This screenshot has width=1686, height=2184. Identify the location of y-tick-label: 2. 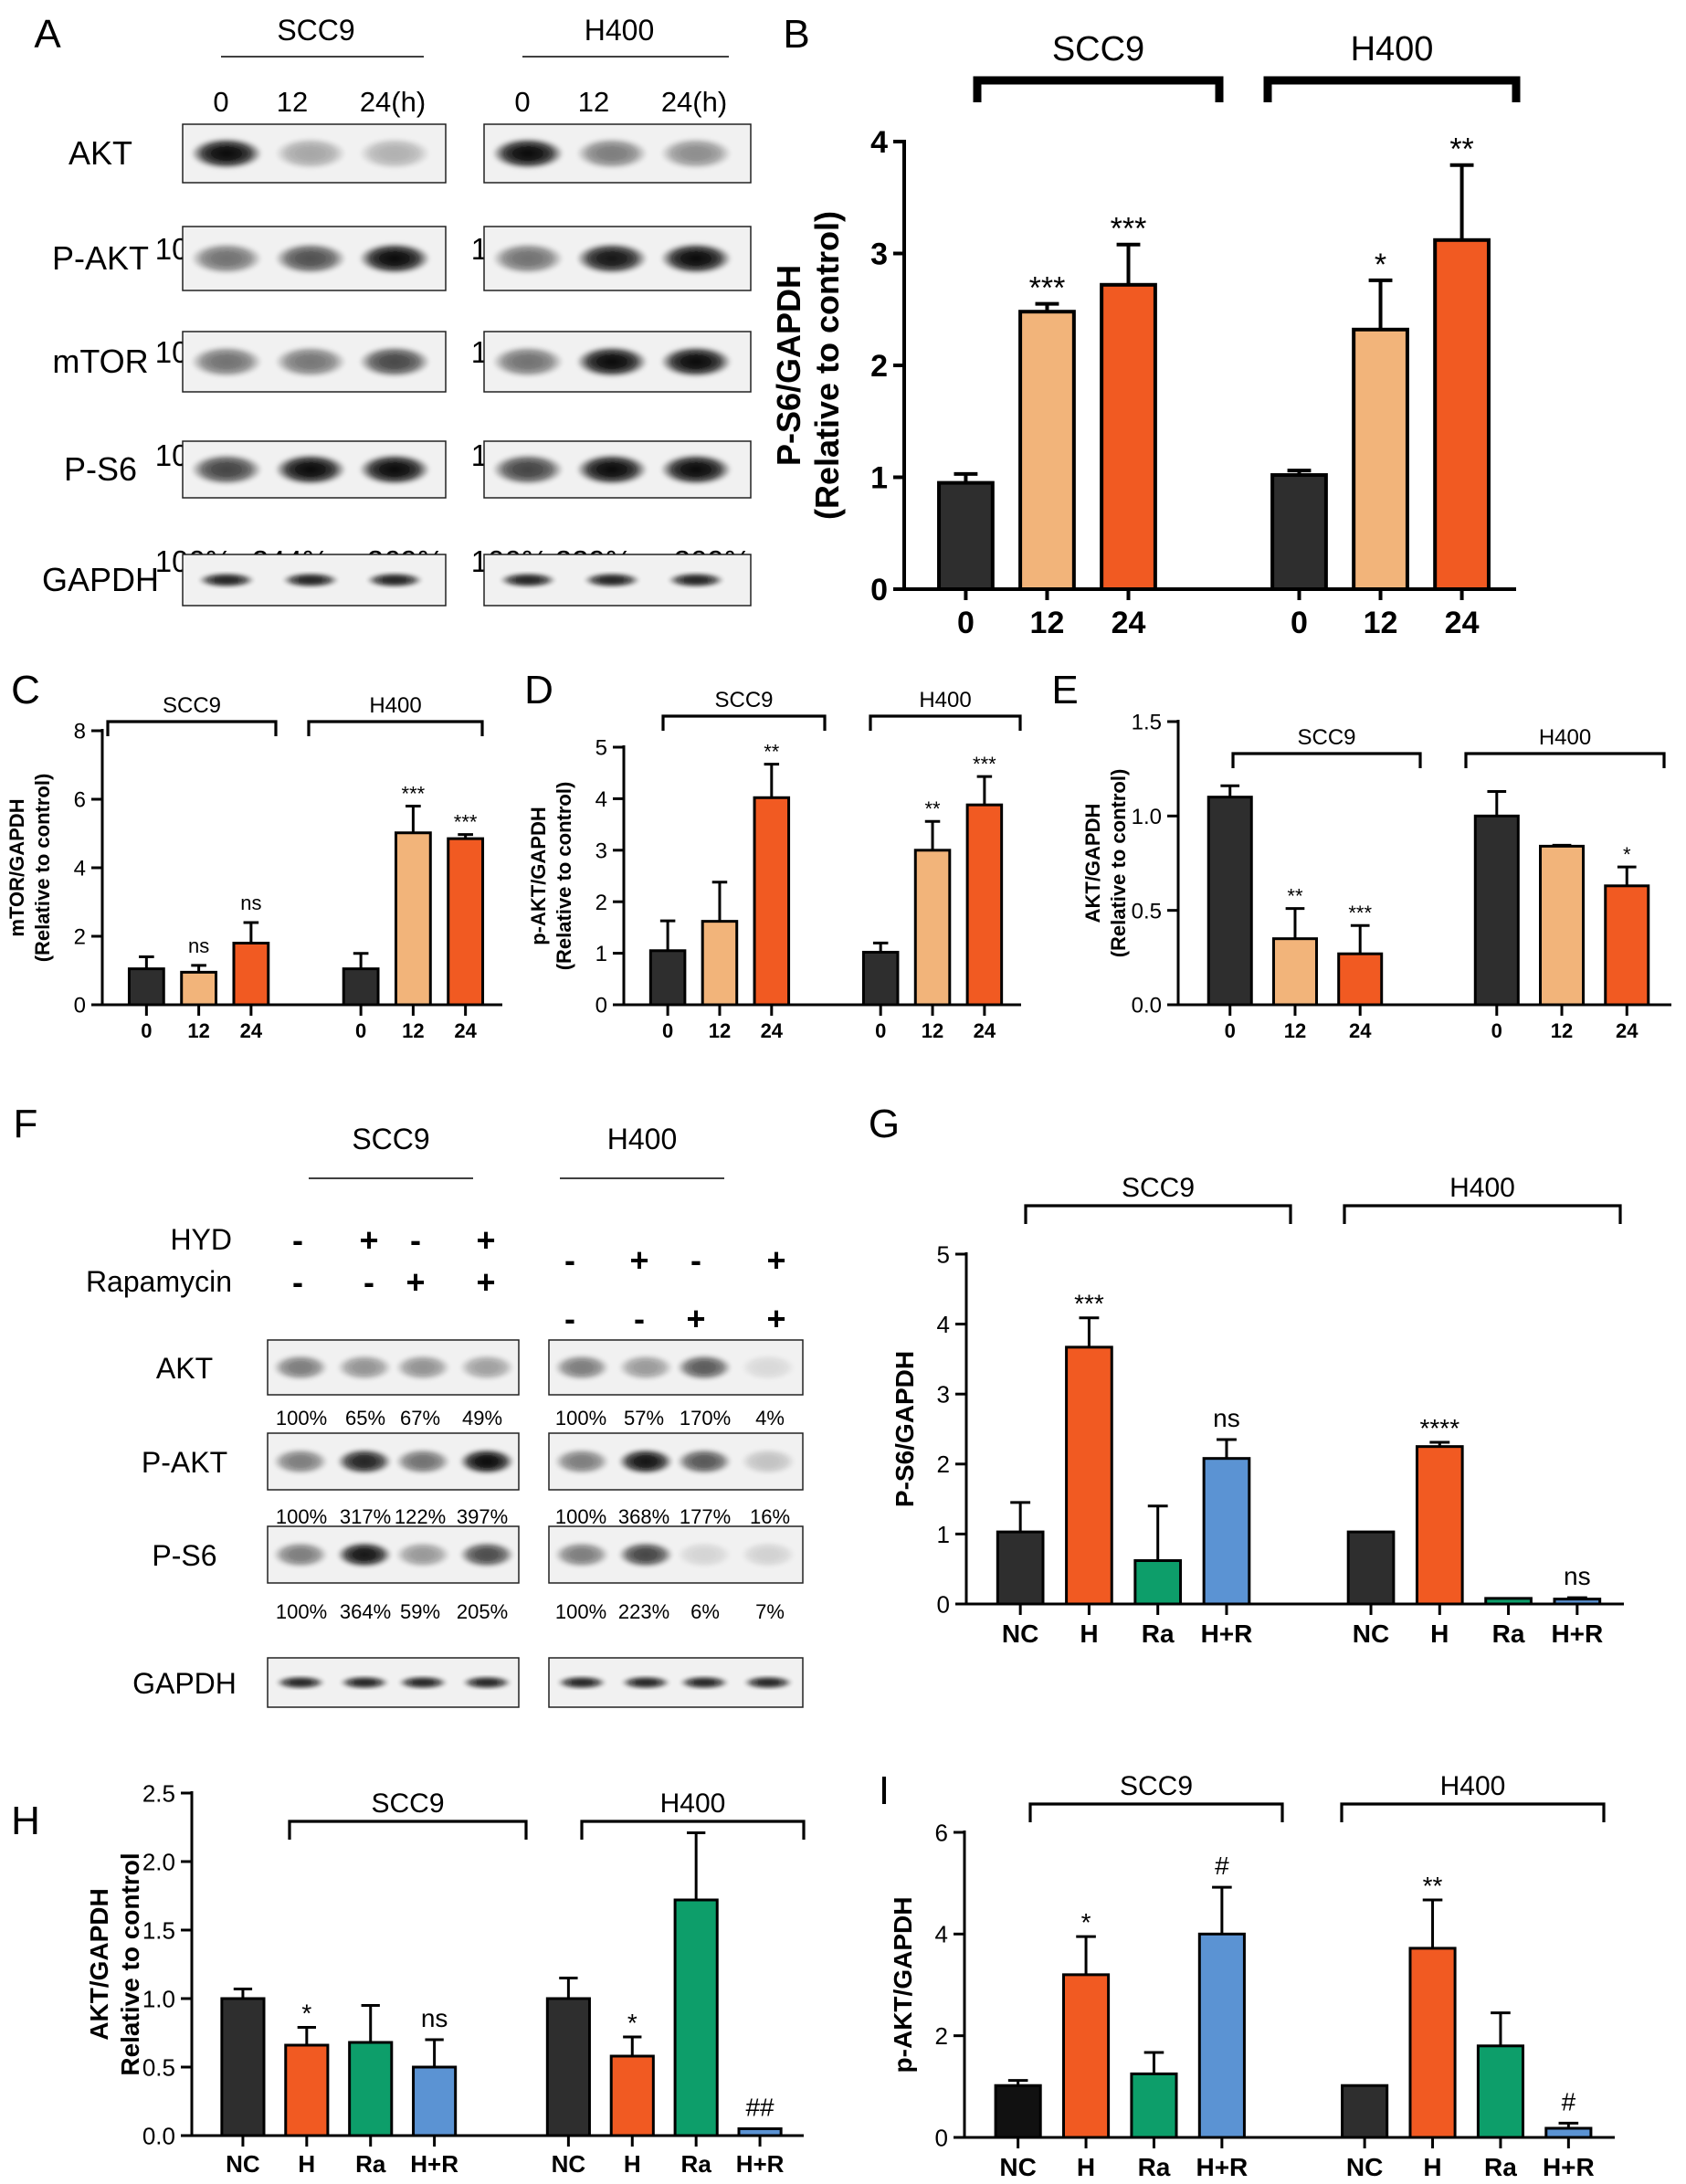
(941, 2036).